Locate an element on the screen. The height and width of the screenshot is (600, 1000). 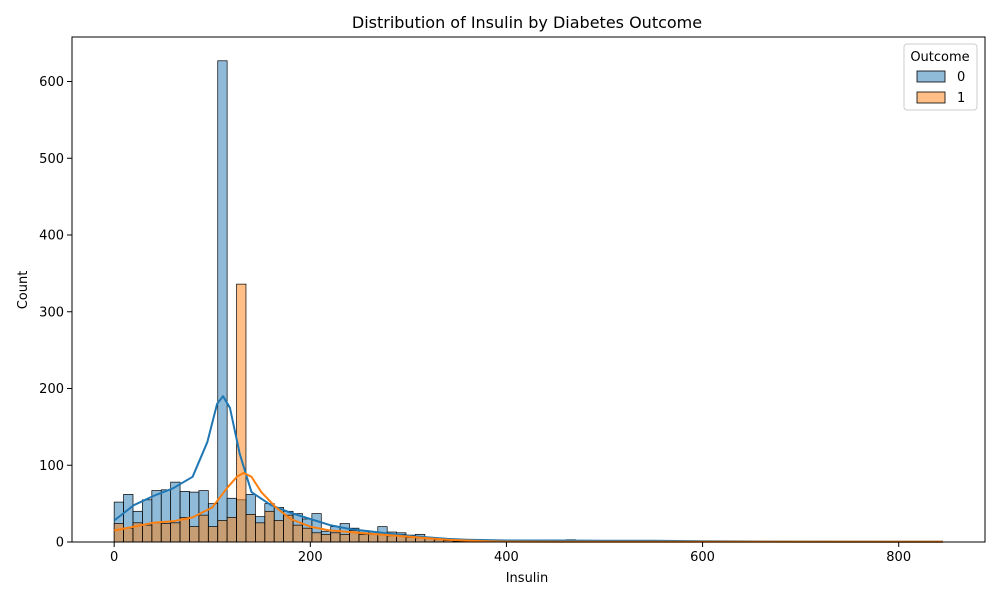
y-tick-label: 600 is located at coordinates (51, 82).